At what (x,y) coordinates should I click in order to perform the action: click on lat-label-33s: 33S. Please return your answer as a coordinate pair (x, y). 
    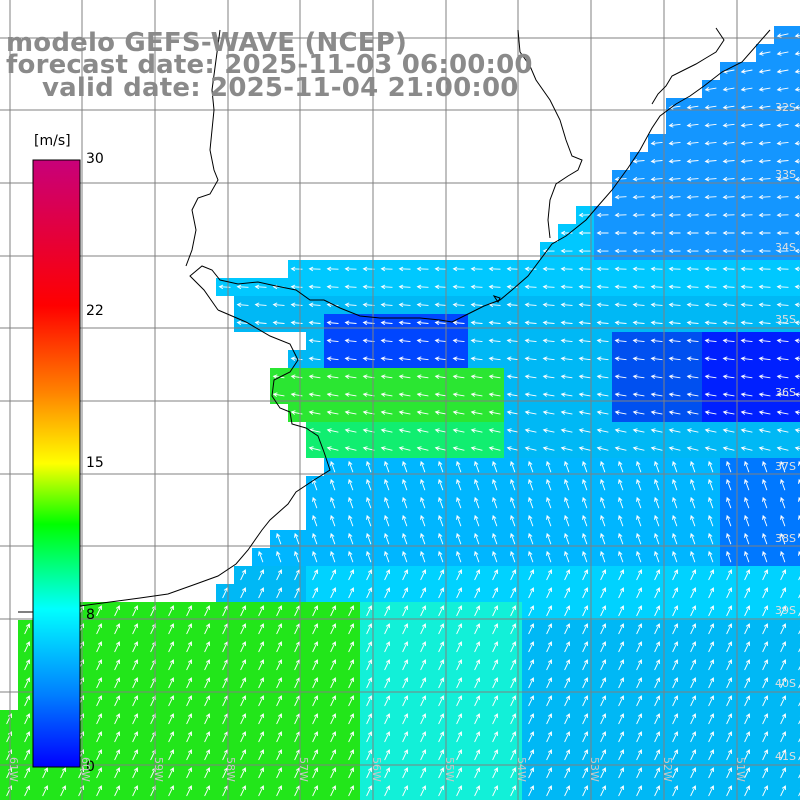
    Looking at the image, I should click on (785, 174).